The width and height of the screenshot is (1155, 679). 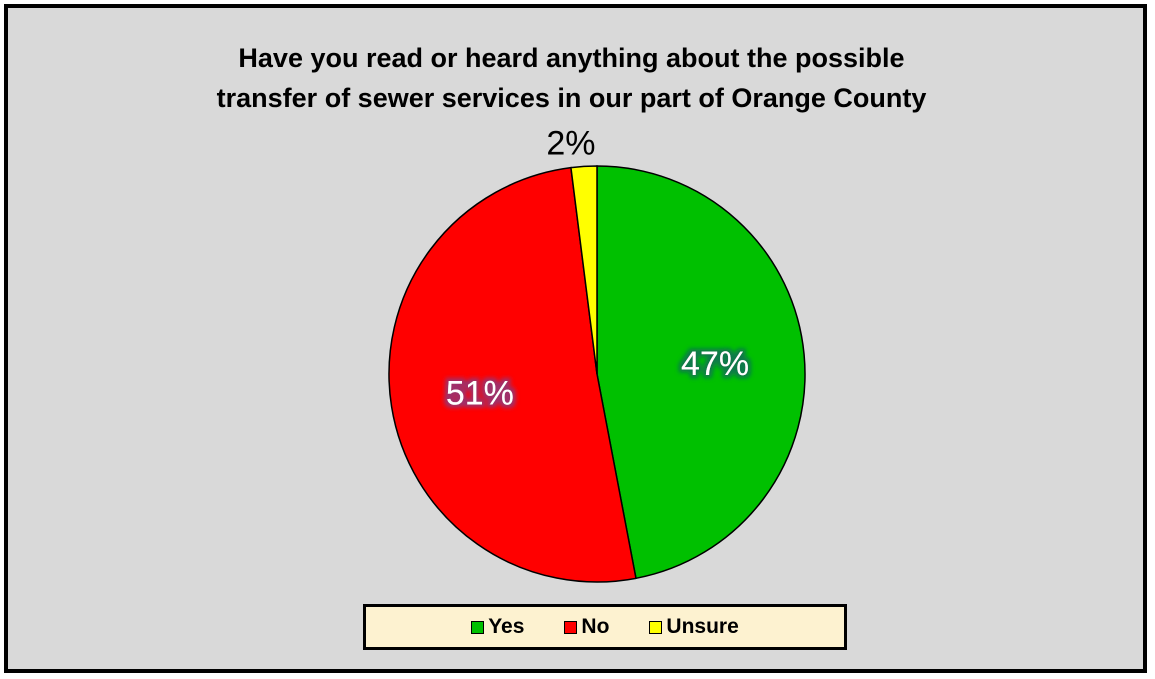 What do you see at coordinates (715, 364) in the screenshot?
I see `data-label-yes: 47%` at bounding box center [715, 364].